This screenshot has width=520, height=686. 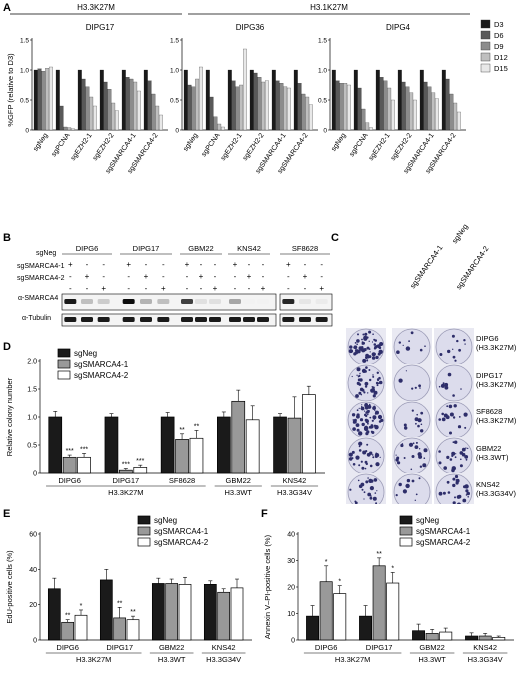 I want to click on cell-line-label-sf8628: SF8628, so click(x=305, y=248).